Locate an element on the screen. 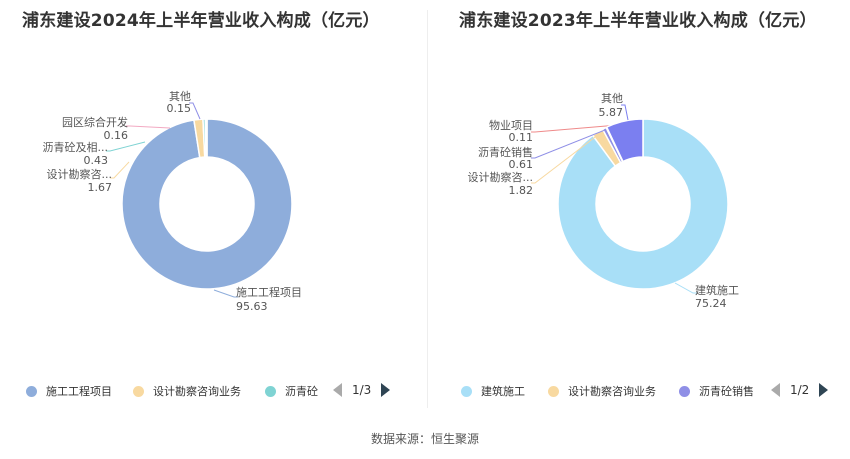  legend-item-construction-projects: 施工工程项目 is located at coordinates (69, 391).